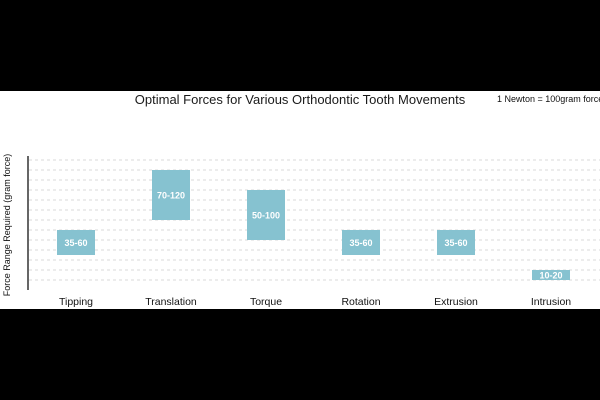 Image resolution: width=600 pixels, height=400 pixels. I want to click on x-tick-label: Intrusion, so click(551, 302).